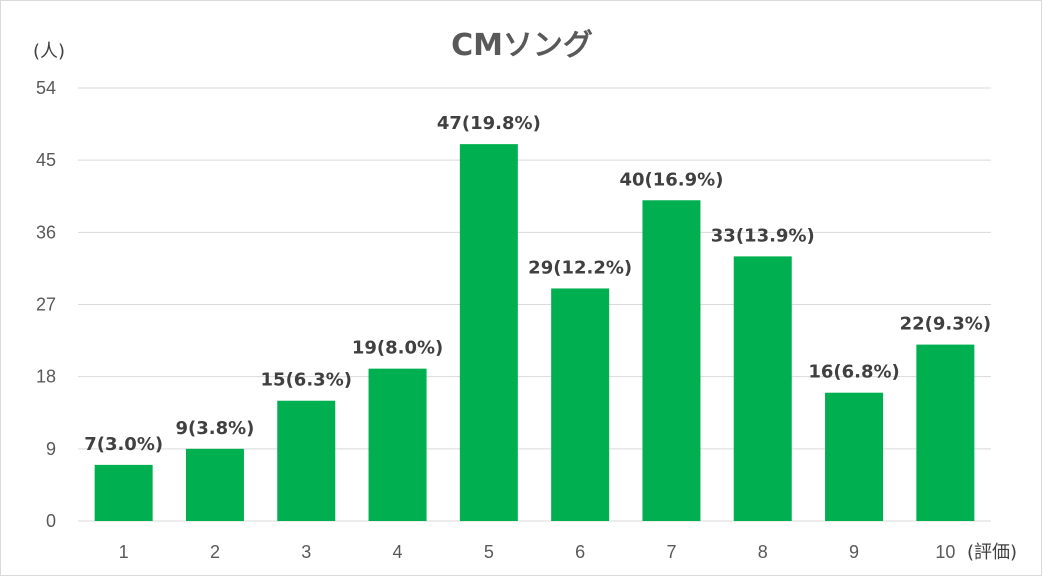  What do you see at coordinates (123, 444) in the screenshot?
I see `data-label: 7(3.0%)` at bounding box center [123, 444].